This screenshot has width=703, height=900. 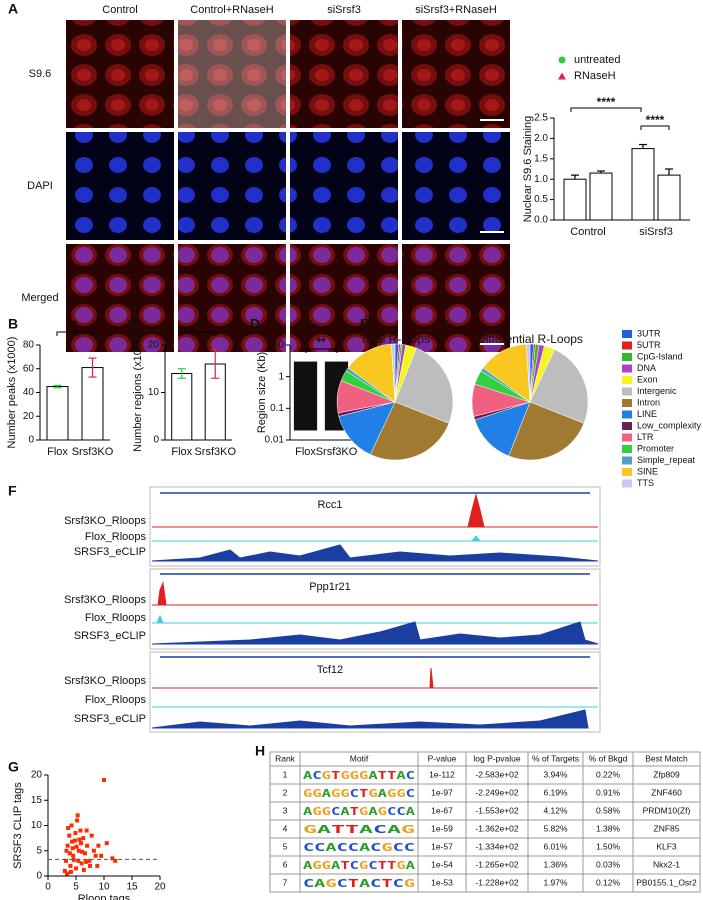 I want to click on table-header: % of Targets, so click(x=555, y=758).